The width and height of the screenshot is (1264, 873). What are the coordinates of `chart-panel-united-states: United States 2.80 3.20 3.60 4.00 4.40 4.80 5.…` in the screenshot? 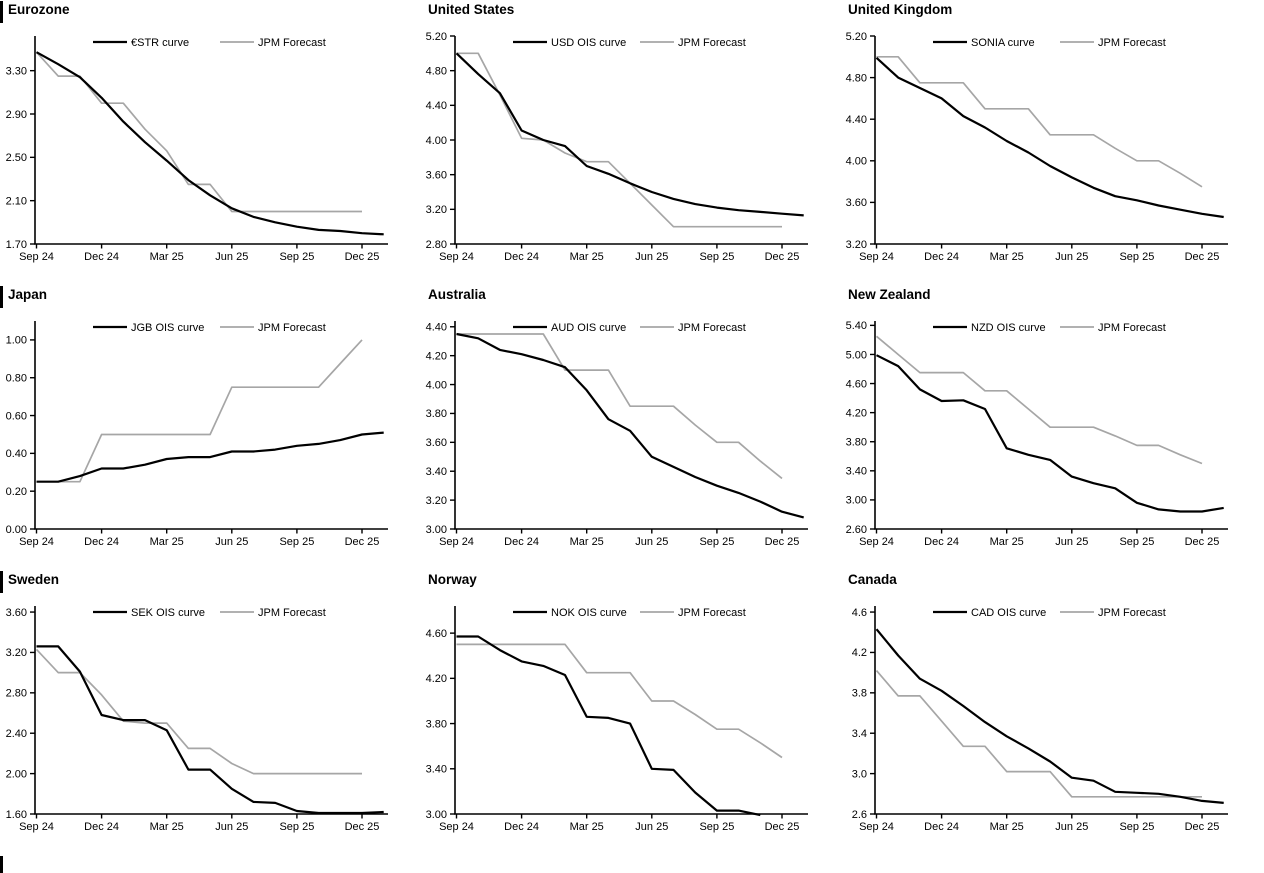 It's located at (630, 142).